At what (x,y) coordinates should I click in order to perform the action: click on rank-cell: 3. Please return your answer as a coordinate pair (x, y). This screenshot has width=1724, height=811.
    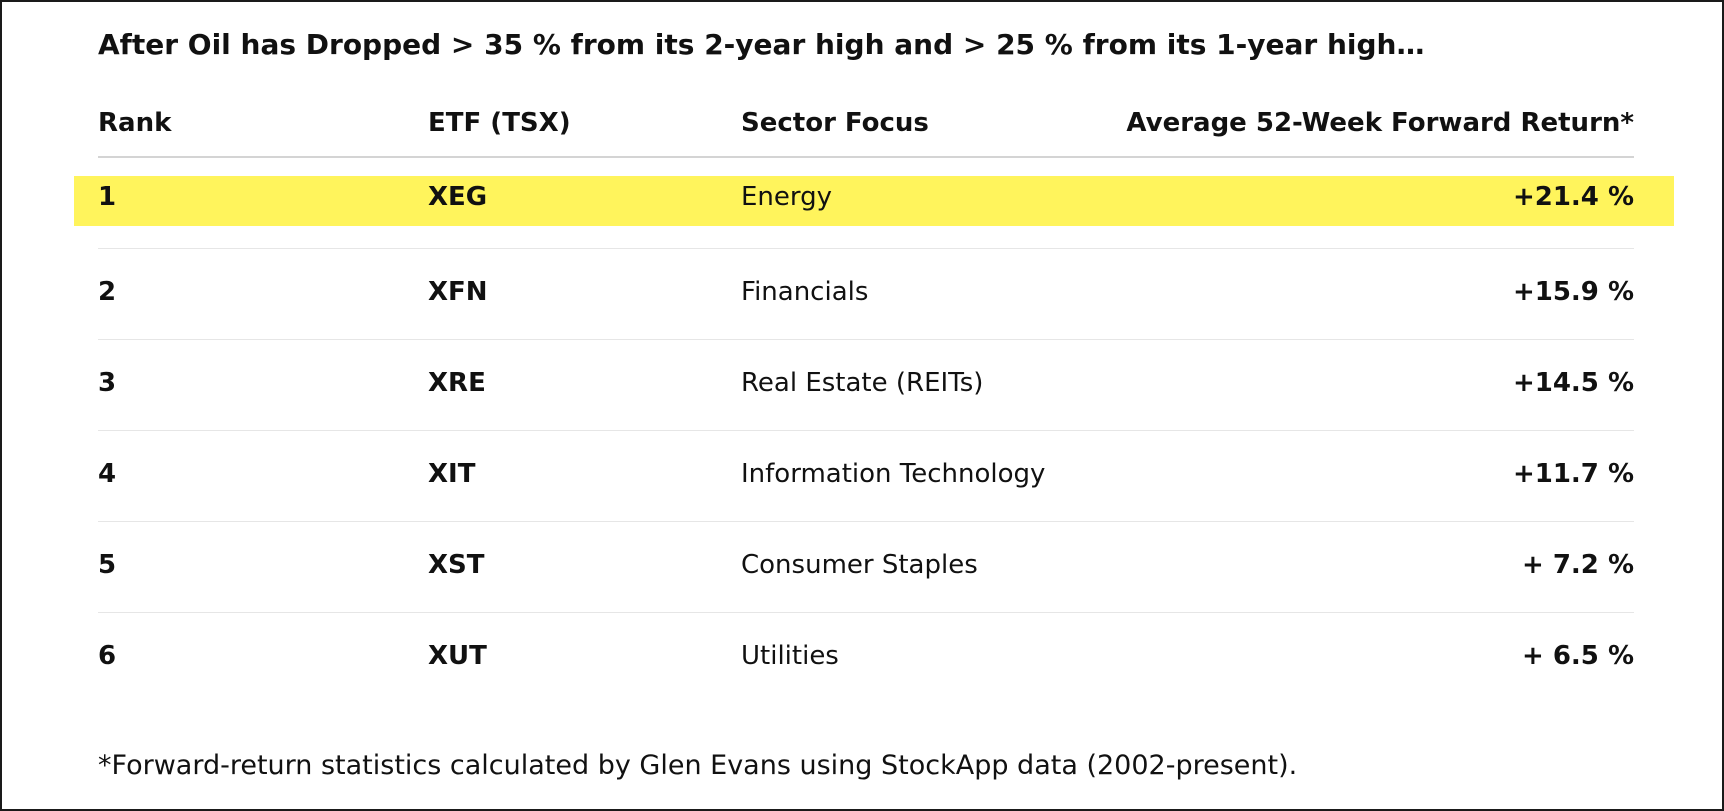
    Looking at the image, I should click on (107, 383).